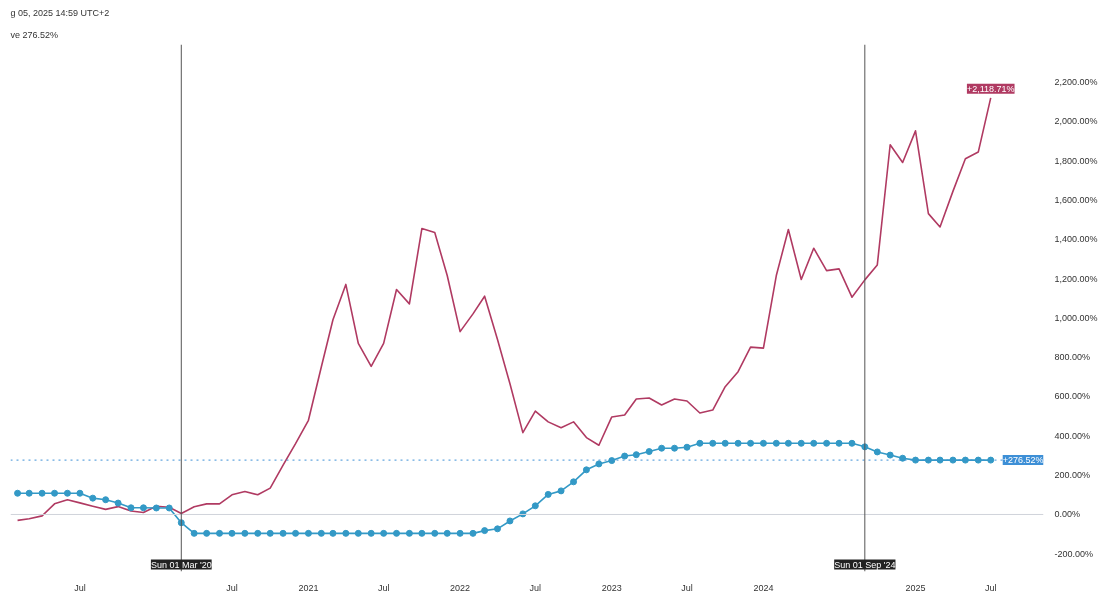 The width and height of the screenshot is (1105, 599). Describe the element at coordinates (1076, 317) in the screenshot. I see `y-tick-label: 1,000.00%` at that location.